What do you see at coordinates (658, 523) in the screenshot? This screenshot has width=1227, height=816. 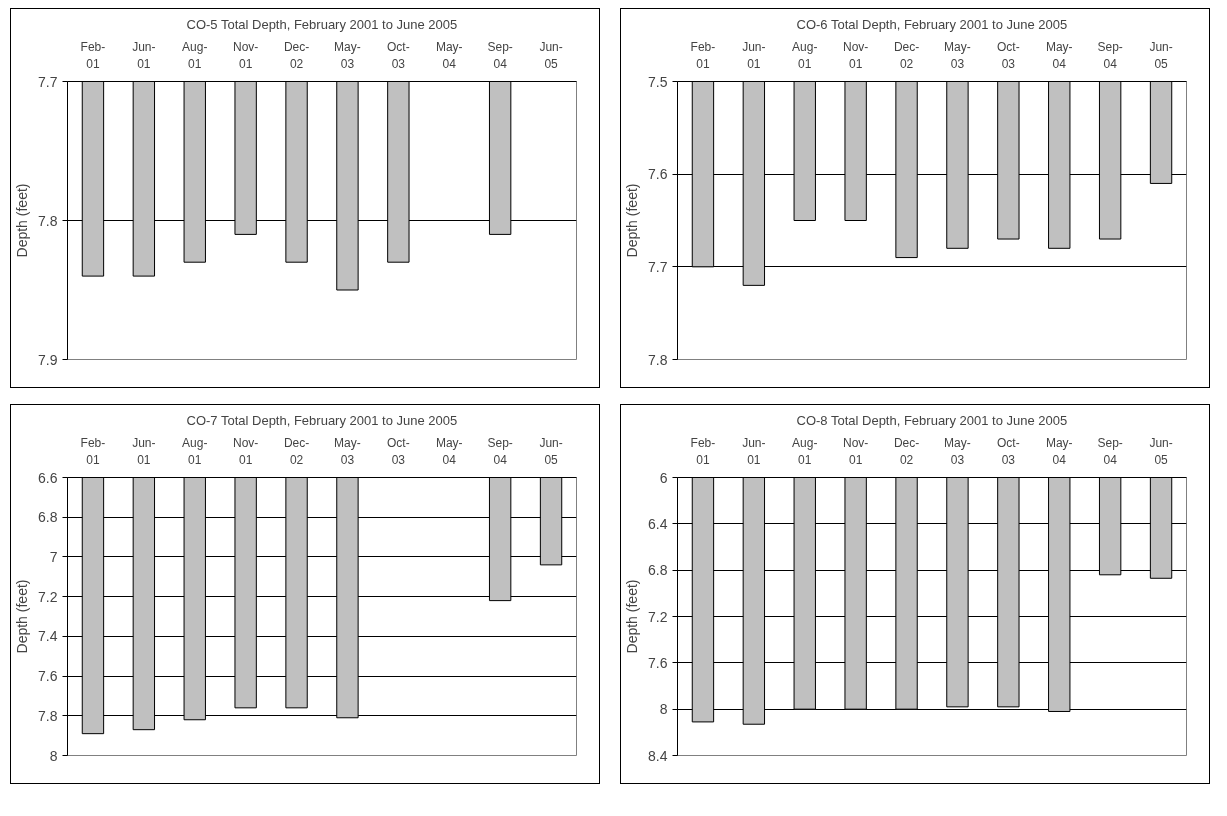 I see `y-tick-label: 6.4` at bounding box center [658, 523].